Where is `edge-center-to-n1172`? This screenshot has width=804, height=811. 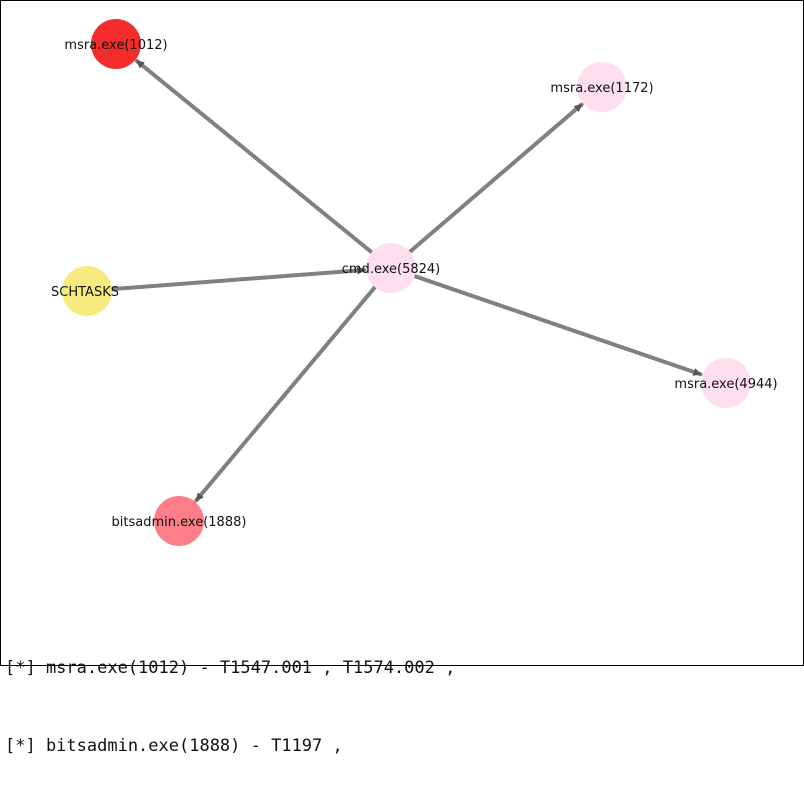 edge-center-to-n1172 is located at coordinates (488, 185).